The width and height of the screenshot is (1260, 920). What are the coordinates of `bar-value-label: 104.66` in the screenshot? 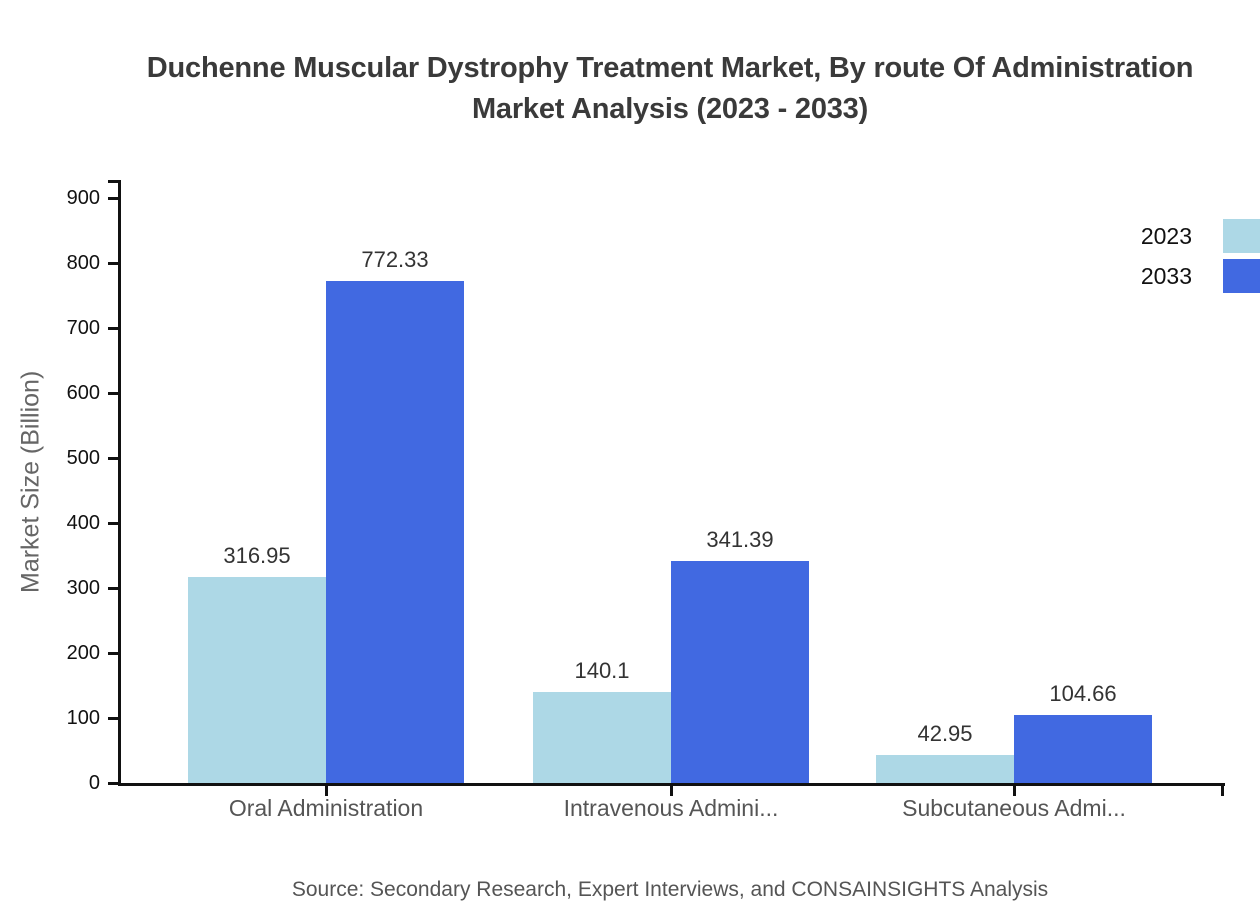 It's located at (1083, 693).